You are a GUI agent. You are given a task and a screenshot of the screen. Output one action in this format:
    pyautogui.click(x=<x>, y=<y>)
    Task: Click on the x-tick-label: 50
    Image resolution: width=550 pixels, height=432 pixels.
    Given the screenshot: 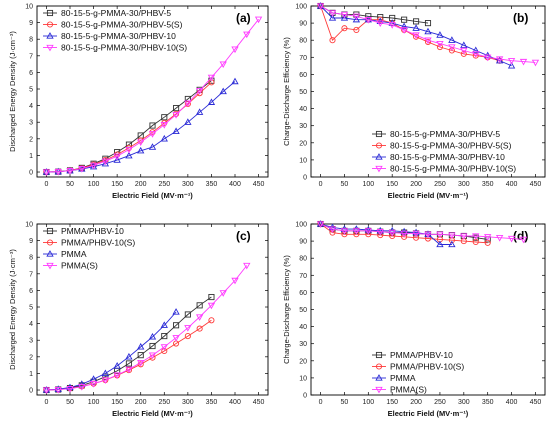 What is the action you would take?
    pyautogui.click(x=70, y=402)
    